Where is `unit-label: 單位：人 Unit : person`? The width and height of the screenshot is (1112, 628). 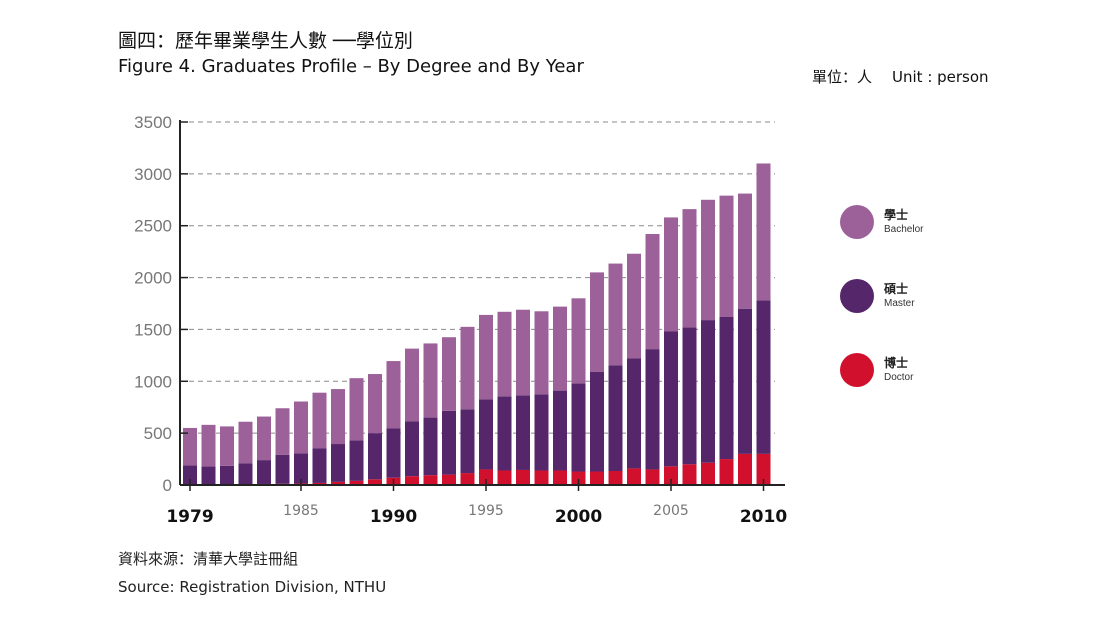 unit-label: 單位：人 Unit : person is located at coordinates (910, 76).